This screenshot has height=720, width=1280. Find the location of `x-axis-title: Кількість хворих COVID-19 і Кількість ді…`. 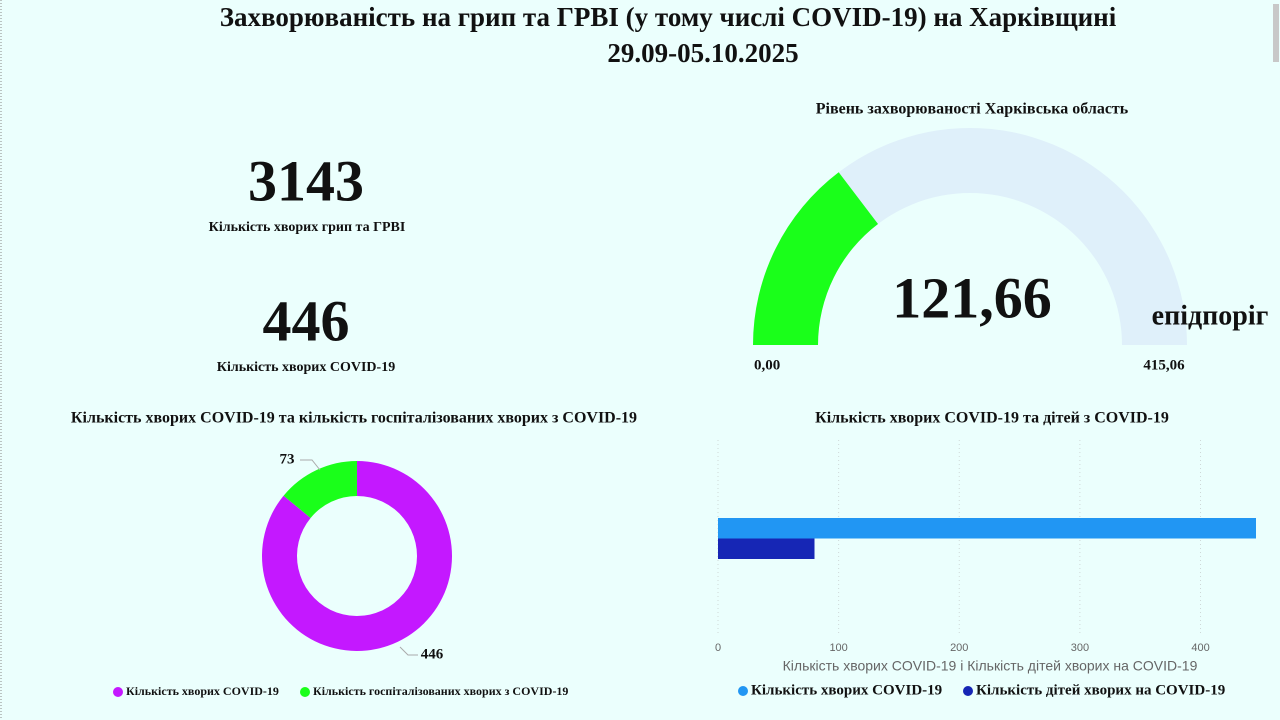

x-axis-title: Кількість хворих COVID-19 і Кількість ді… is located at coordinates (990, 666).